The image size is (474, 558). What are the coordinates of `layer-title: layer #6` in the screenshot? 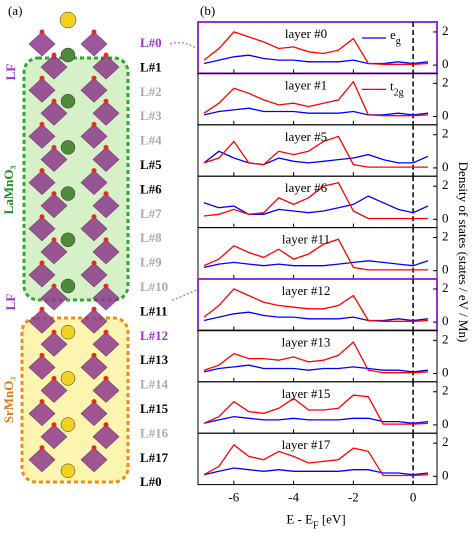 It's located at (306, 187).